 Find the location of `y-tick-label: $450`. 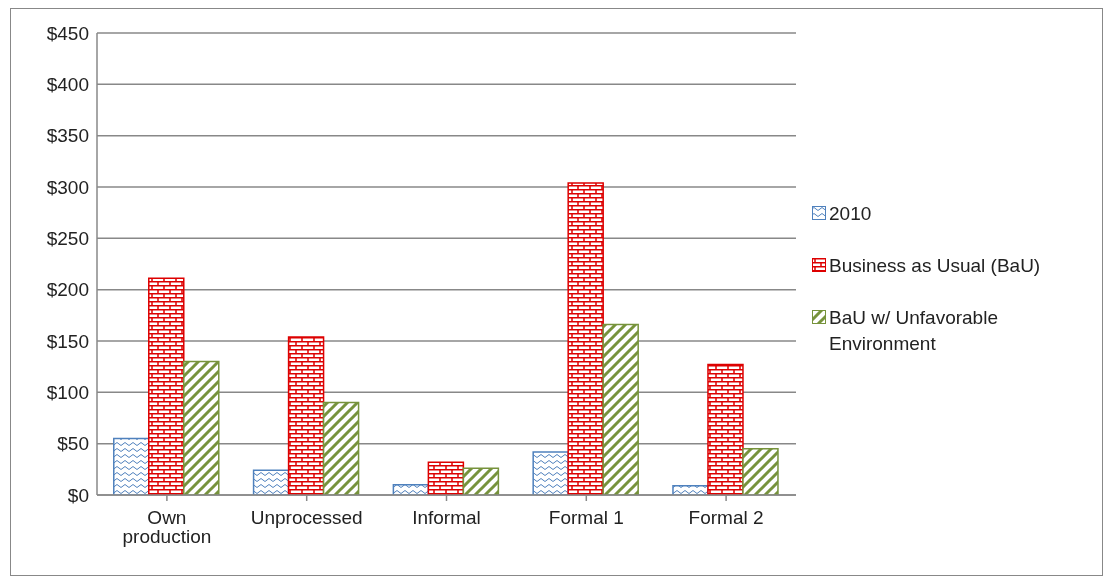

y-tick-label: $450 is located at coordinates (67, 33).